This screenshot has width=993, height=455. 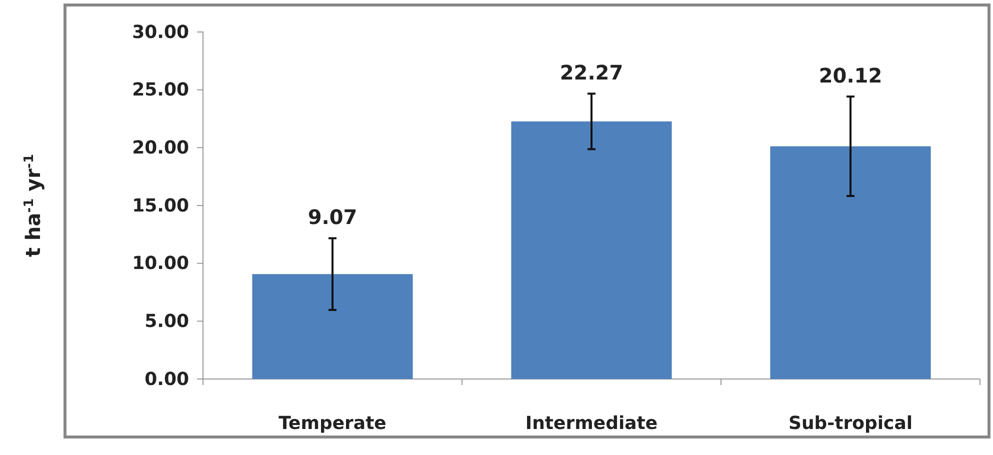 I want to click on data-label: 20.12, so click(x=850, y=76).